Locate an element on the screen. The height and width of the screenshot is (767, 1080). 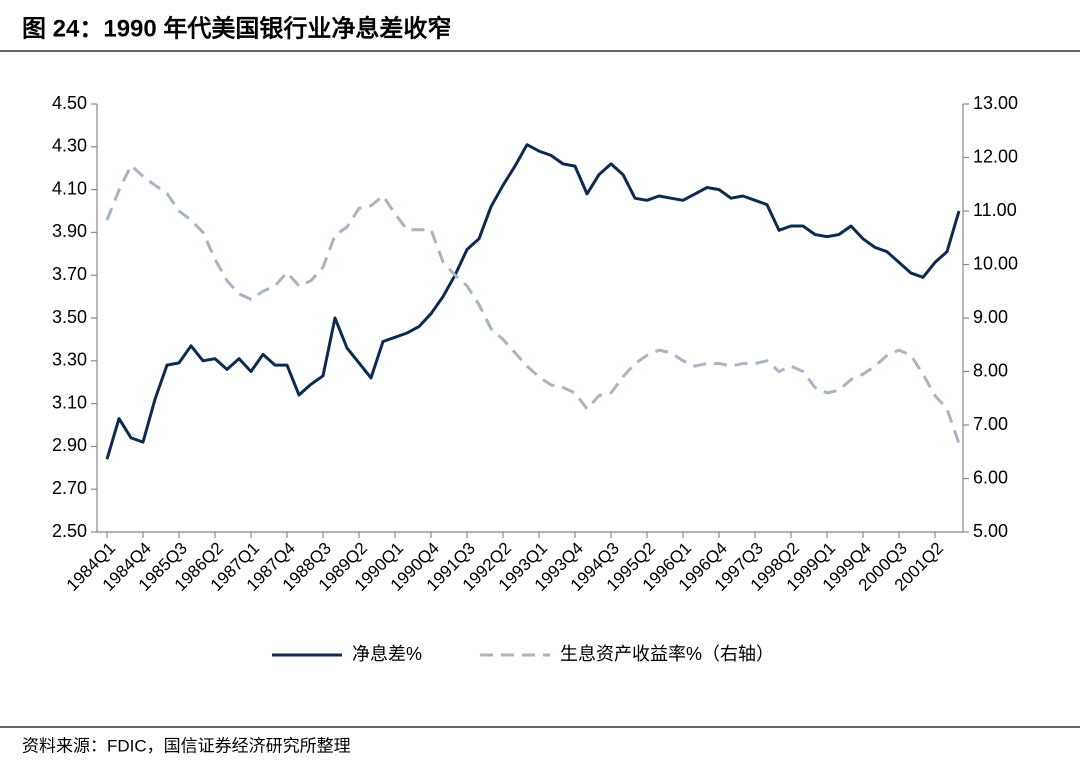
y2-tick-label: 11.00 is located at coordinates (995, 210).